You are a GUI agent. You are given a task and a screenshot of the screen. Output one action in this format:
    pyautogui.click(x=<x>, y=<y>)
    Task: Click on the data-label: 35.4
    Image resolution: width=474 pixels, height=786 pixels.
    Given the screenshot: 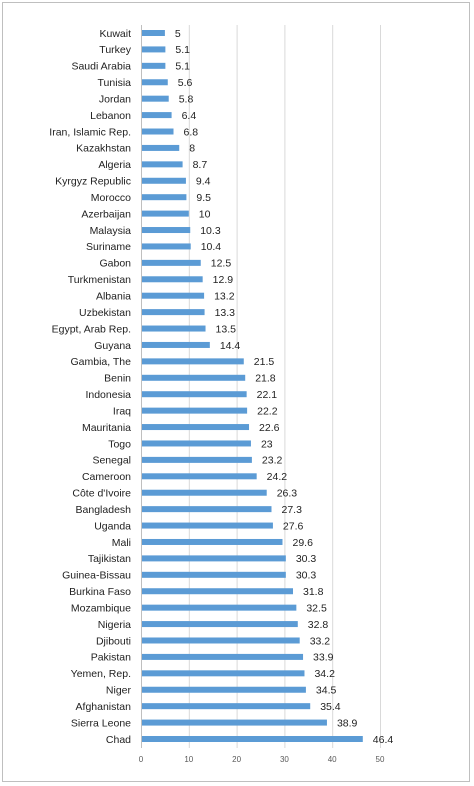 What is the action you would take?
    pyautogui.click(x=330, y=707)
    